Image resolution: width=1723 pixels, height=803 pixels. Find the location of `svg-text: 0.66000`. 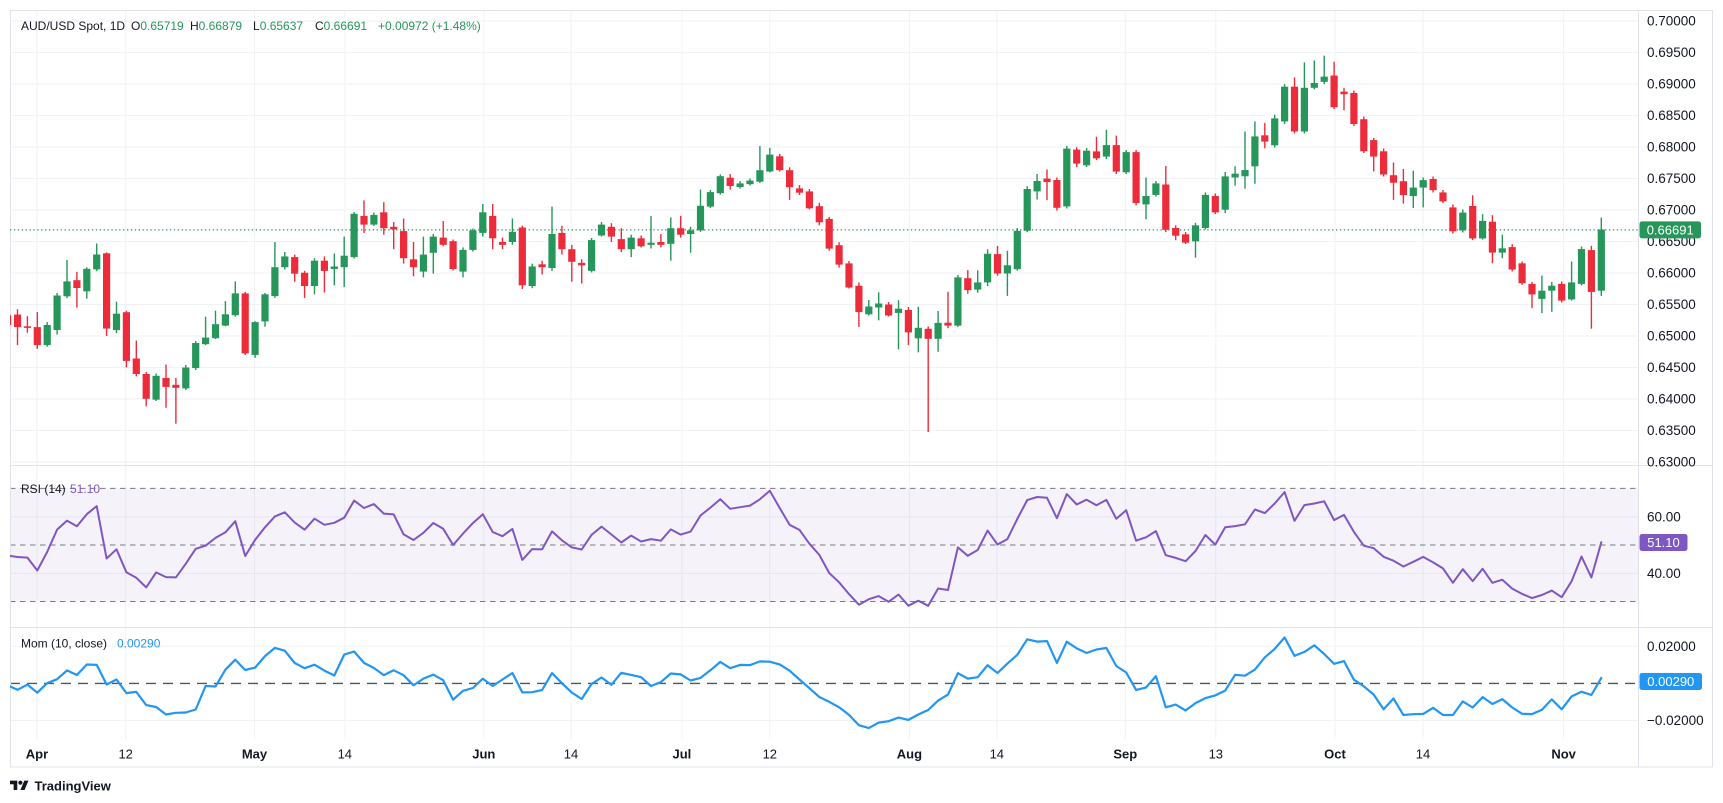

svg-text: 0.66000 is located at coordinates (1671, 273).